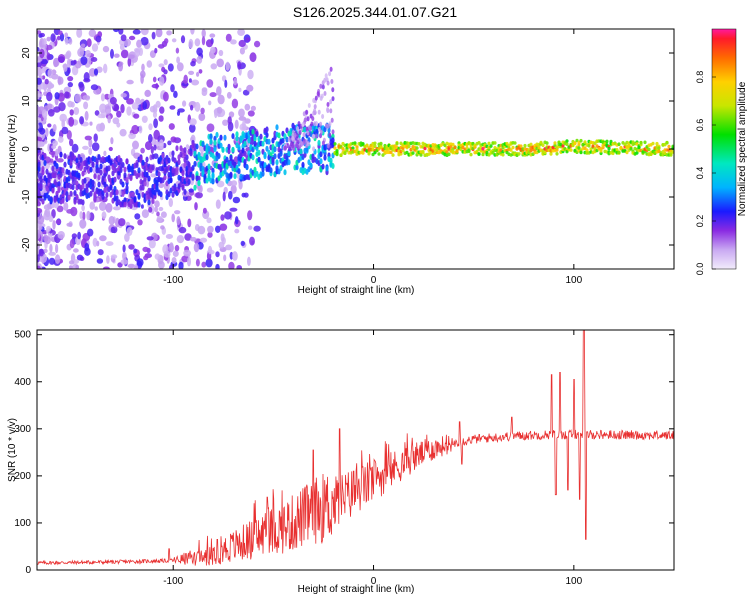 Image resolution: width=750 pixels, height=600 pixels. I want to click on x-tick-label: -100, so click(173, 280).